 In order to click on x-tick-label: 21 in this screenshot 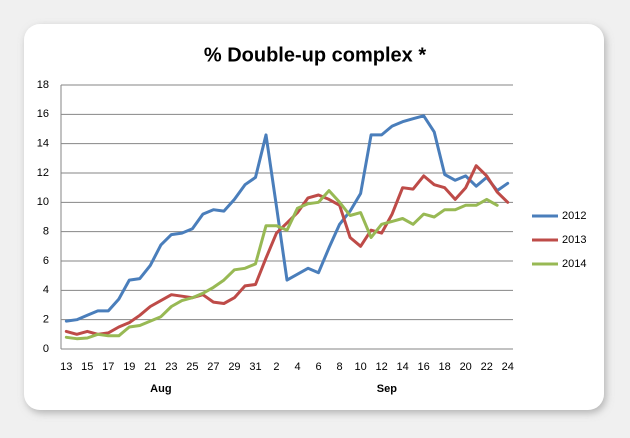, I will do `click(150, 367)`.